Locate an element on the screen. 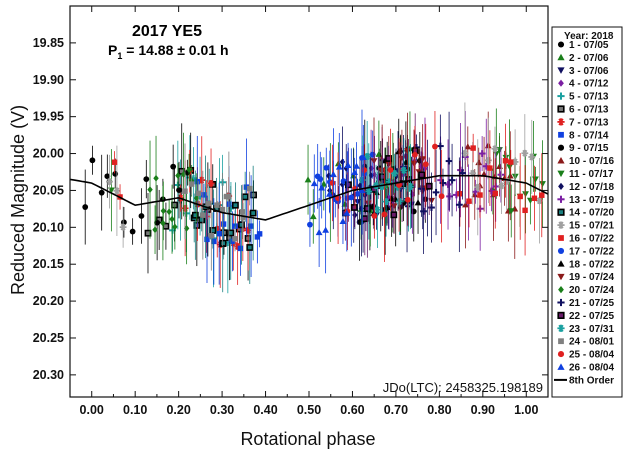 The width and height of the screenshot is (625, 452). legend-entry: 3 - 07/06 is located at coordinates (583, 71).